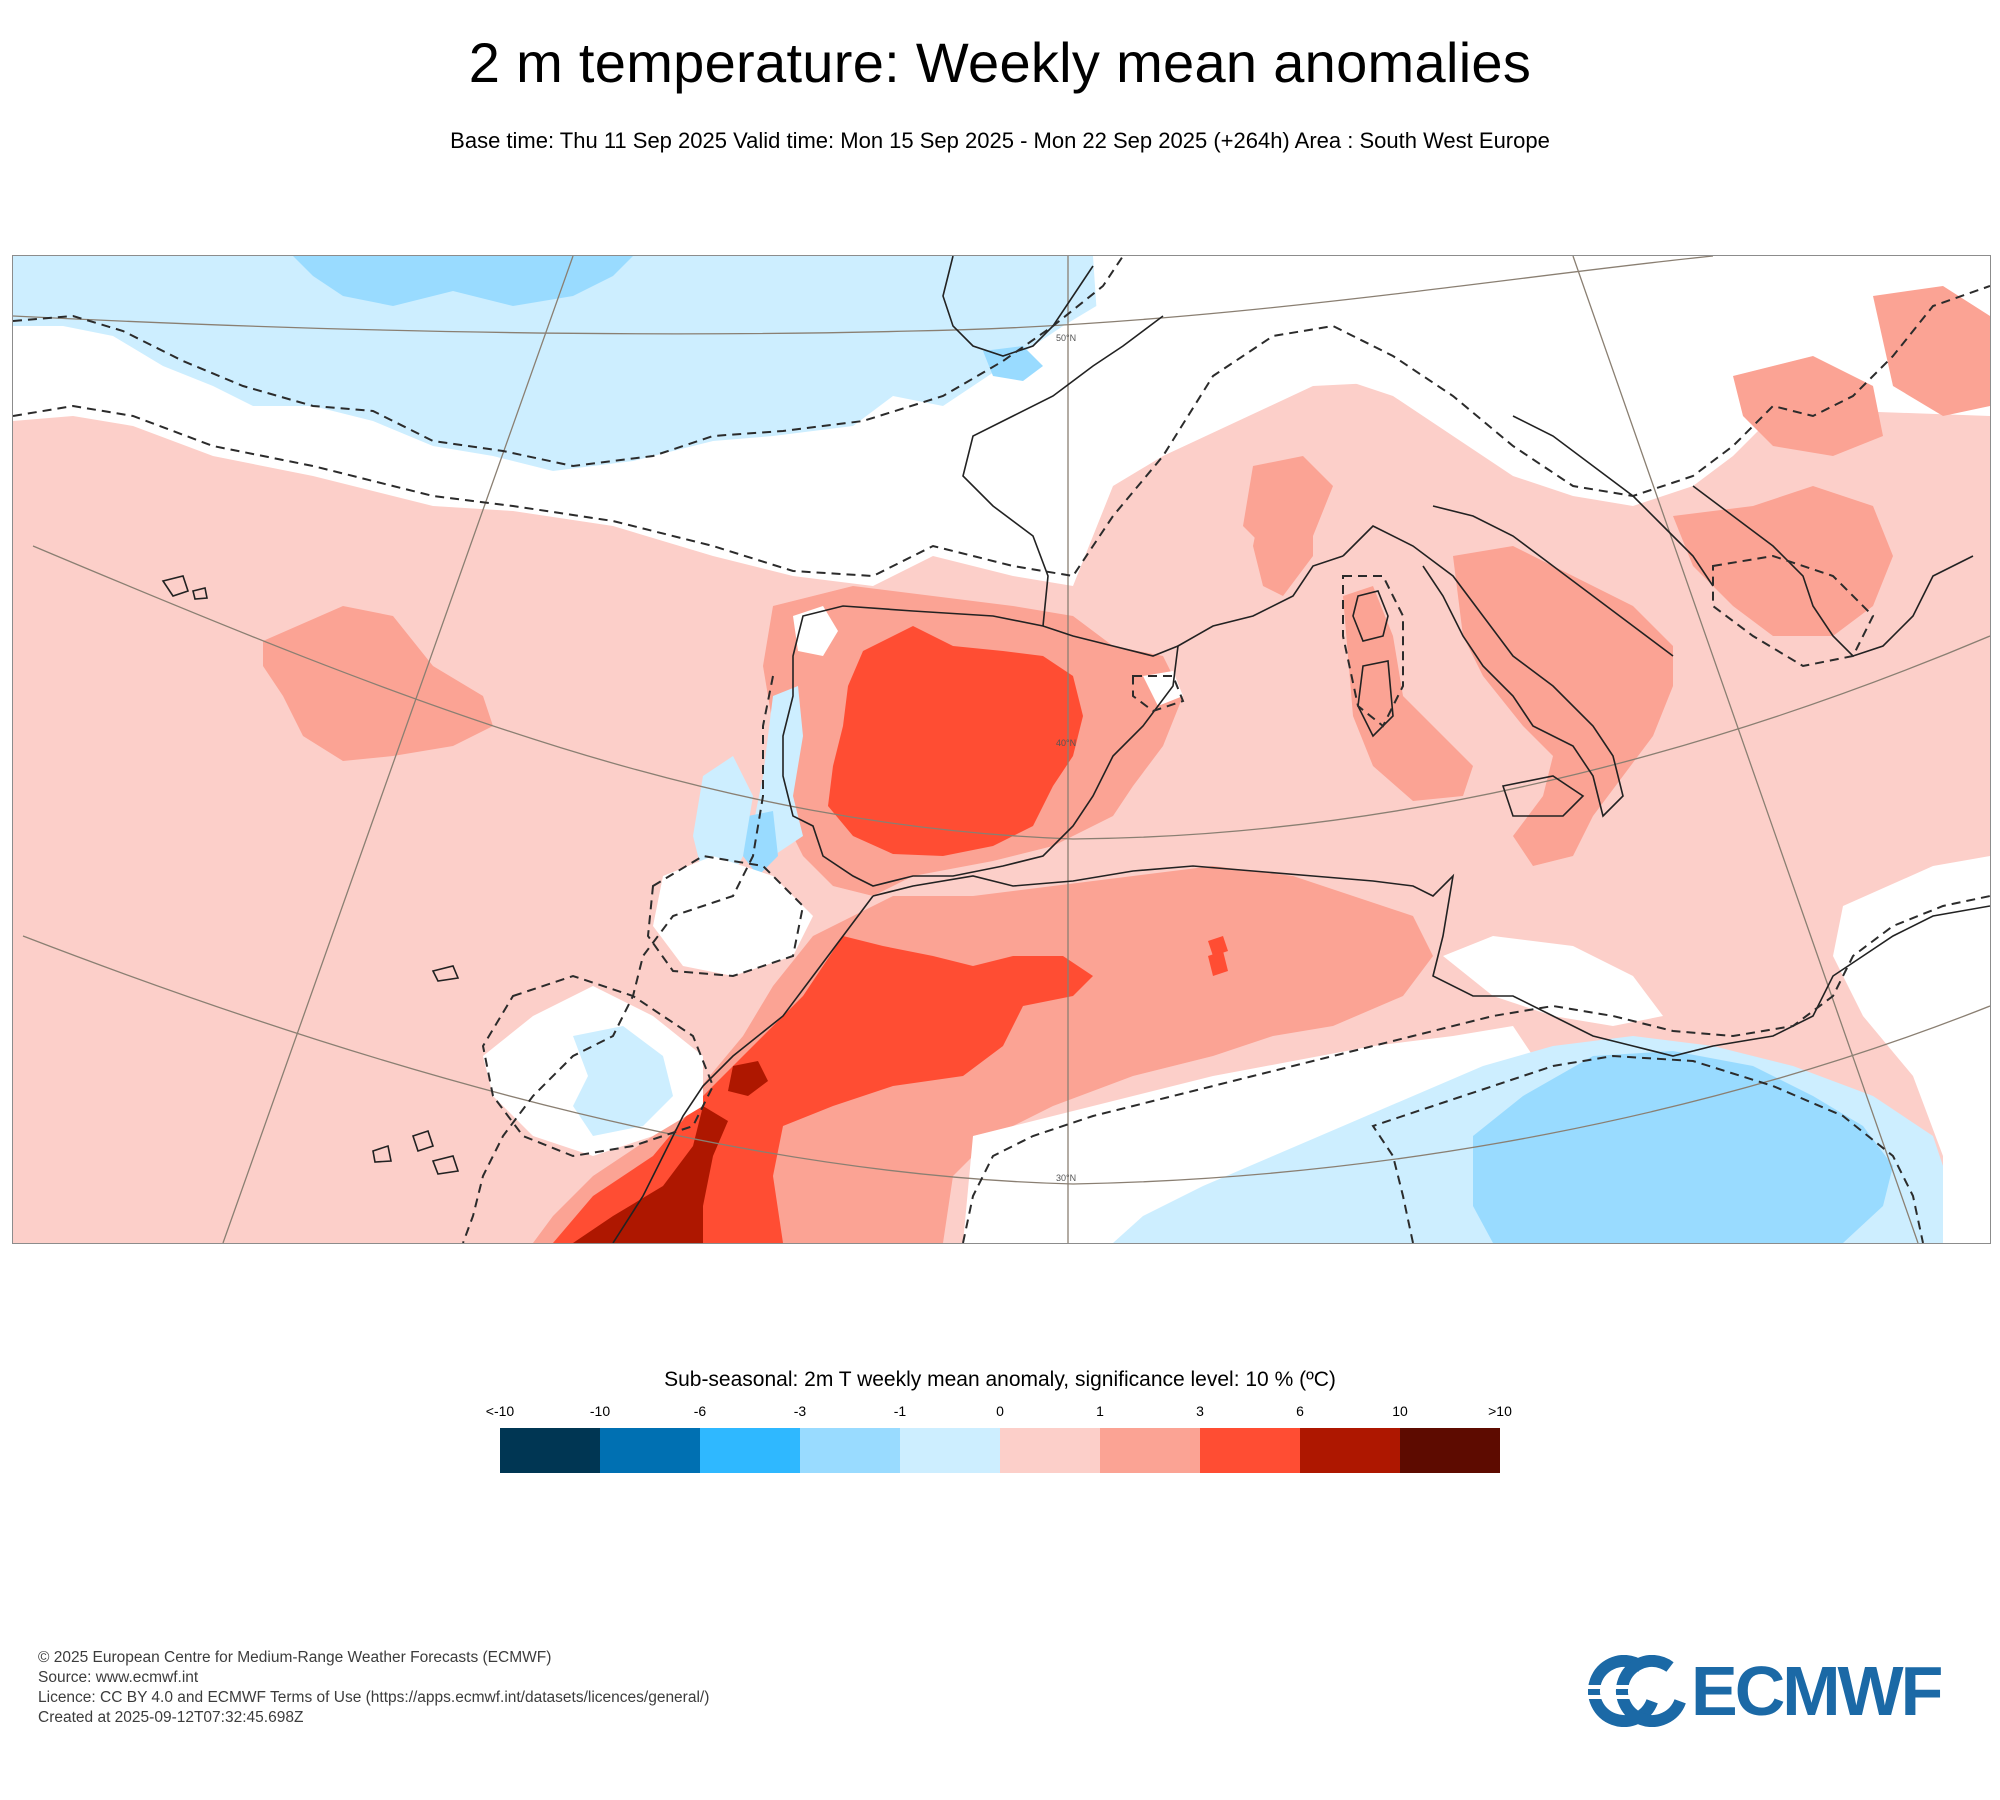 This screenshot has height=1800, width=2000. Describe the element at coordinates (748, 1078) in the screenshot. I see `atlas-extreme-spot` at that location.